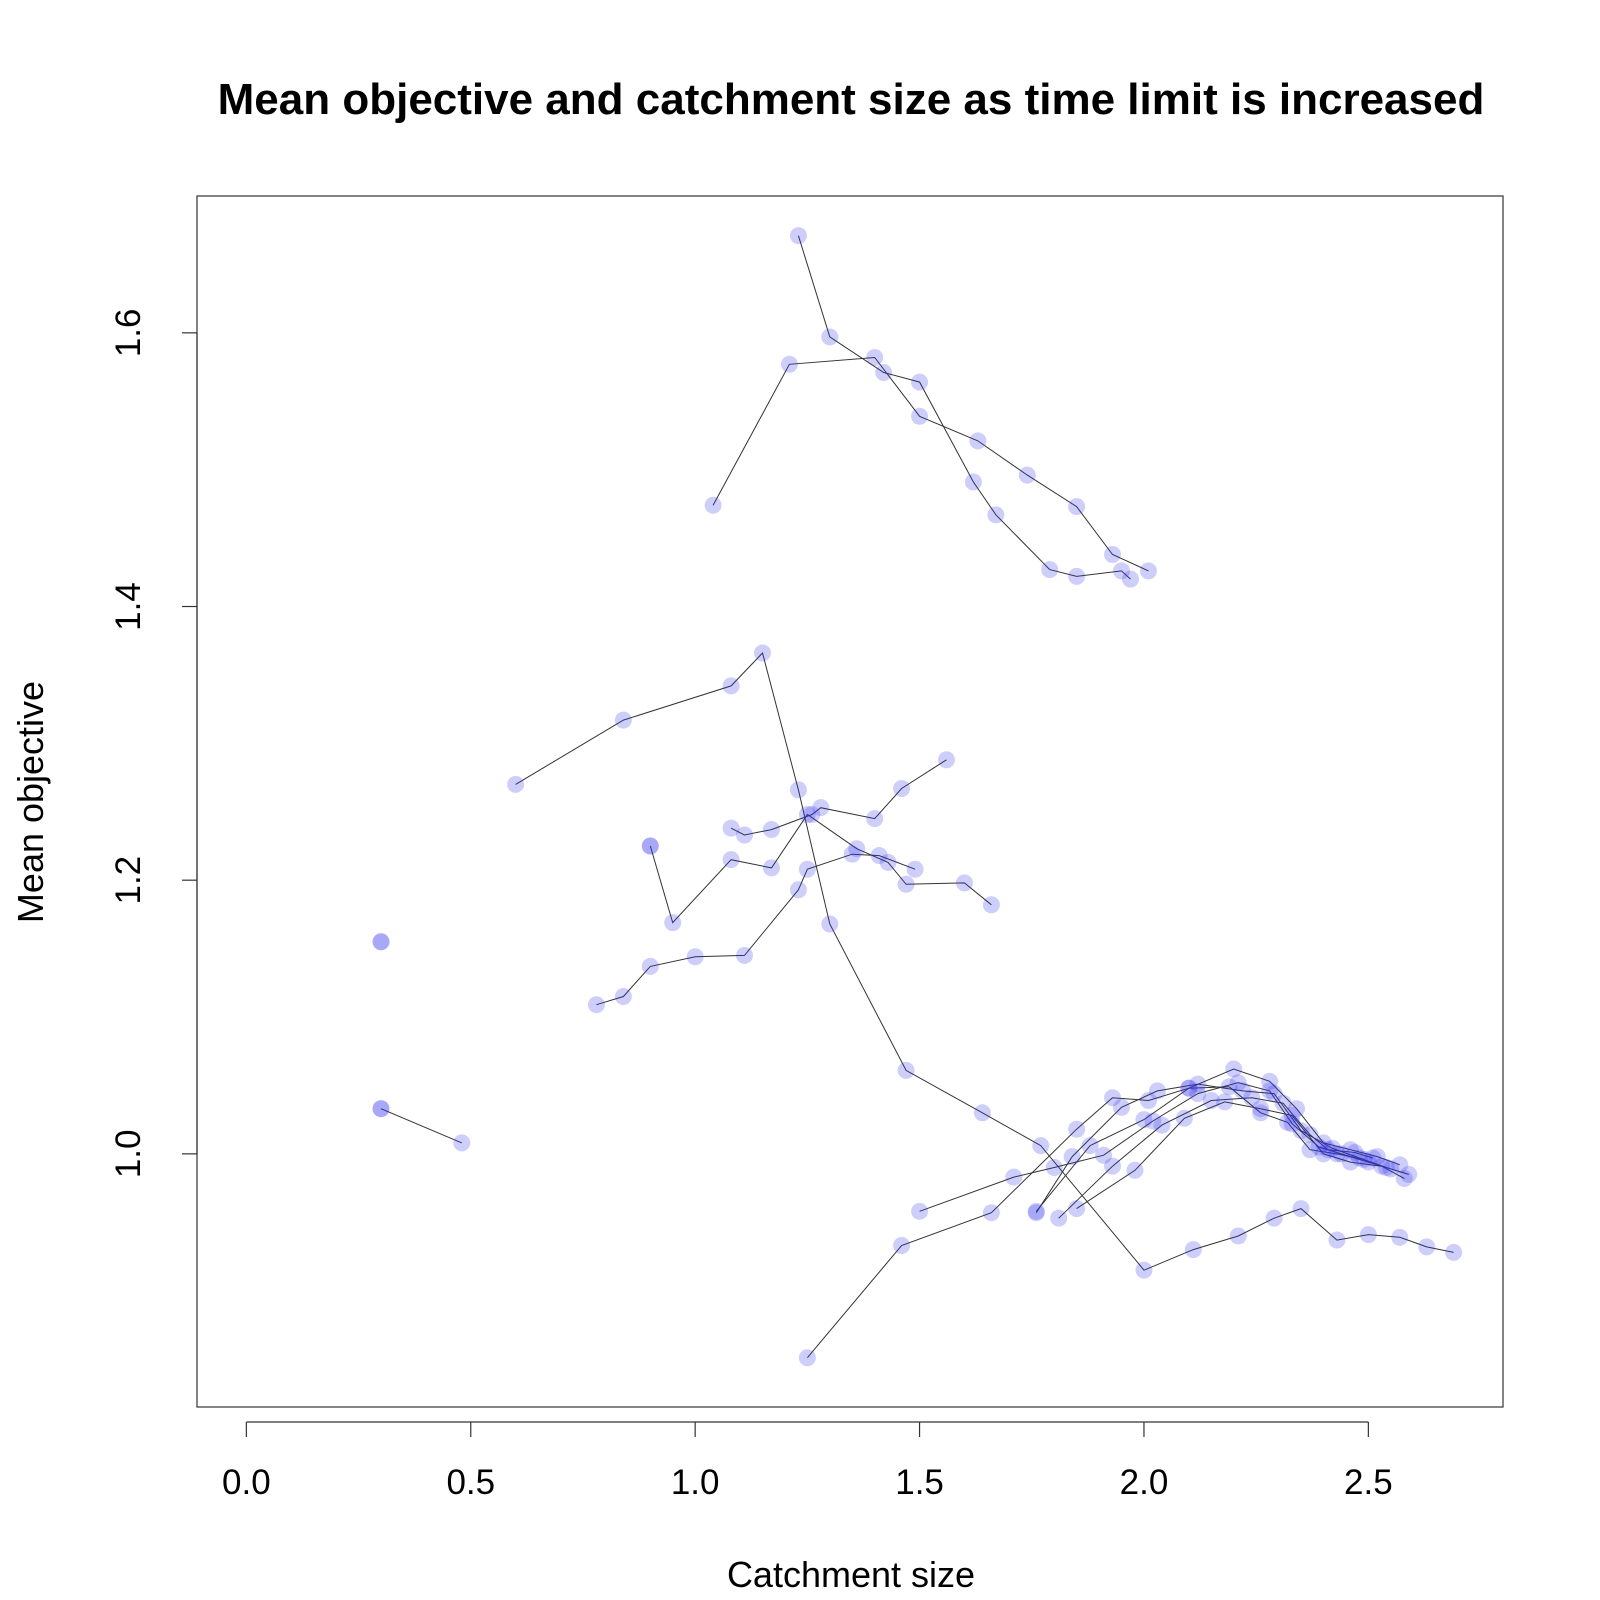 The width and height of the screenshot is (1600, 1600). Describe the element at coordinates (128, 333) in the screenshot. I see `y-tick-label: 1.6` at that location.